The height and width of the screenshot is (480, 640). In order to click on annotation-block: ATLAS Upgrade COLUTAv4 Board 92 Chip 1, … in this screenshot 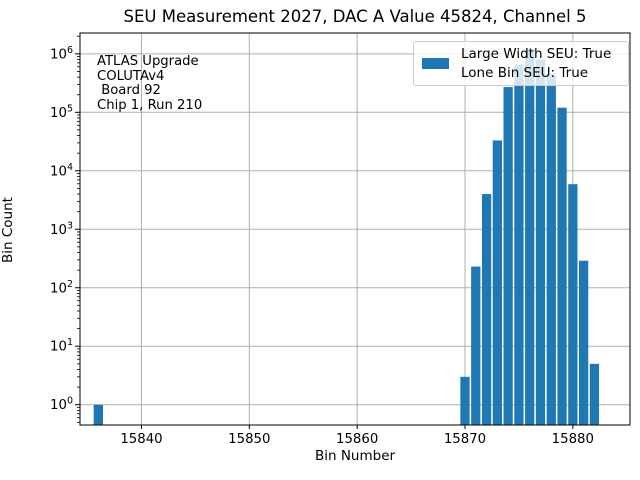, I will do `click(150, 84)`.